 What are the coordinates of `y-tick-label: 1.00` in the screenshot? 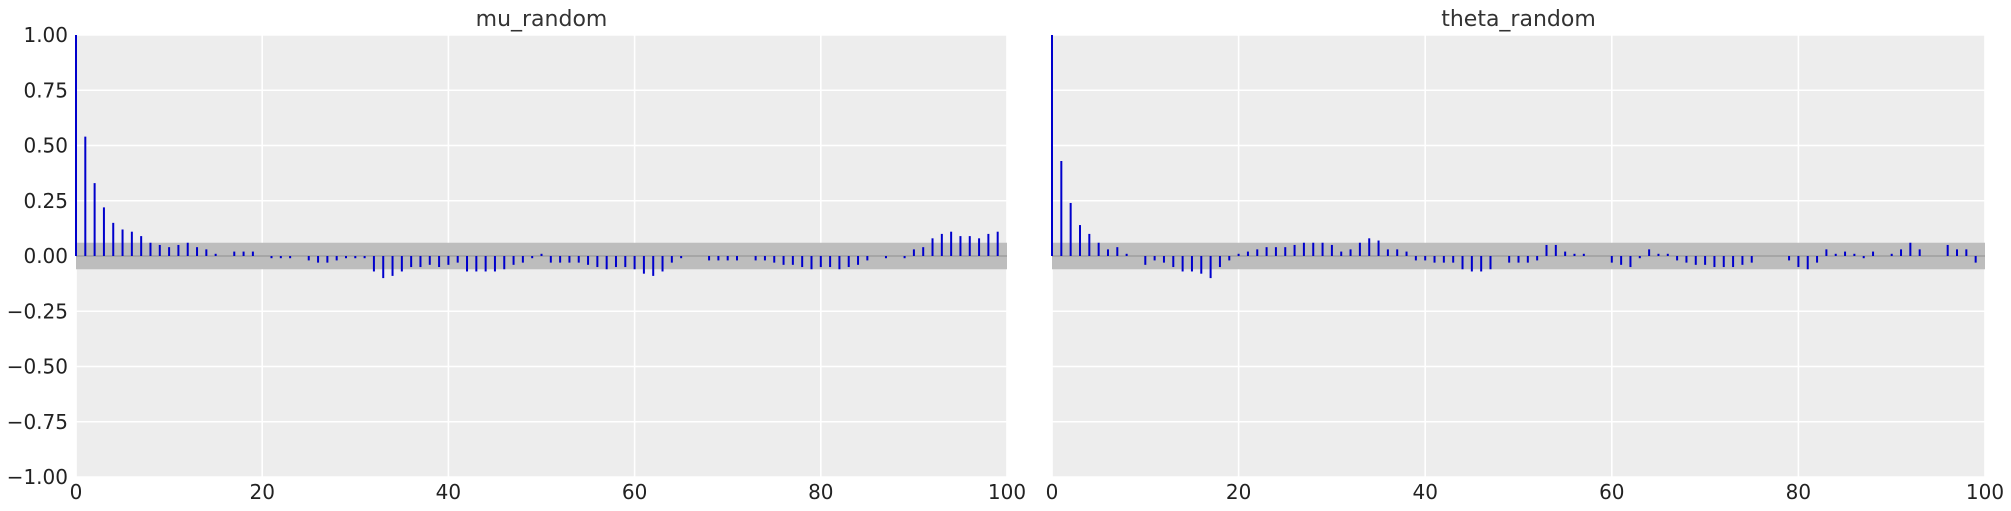 It's located at (45, 35).